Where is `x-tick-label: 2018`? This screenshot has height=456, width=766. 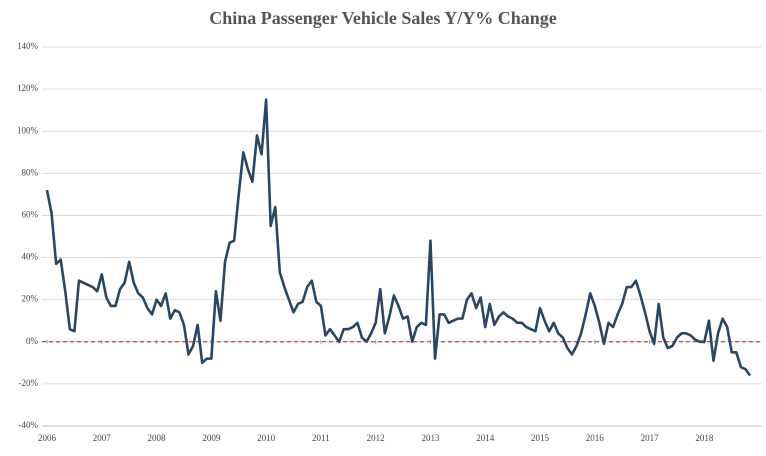
x-tick-label: 2018 is located at coordinates (704, 438).